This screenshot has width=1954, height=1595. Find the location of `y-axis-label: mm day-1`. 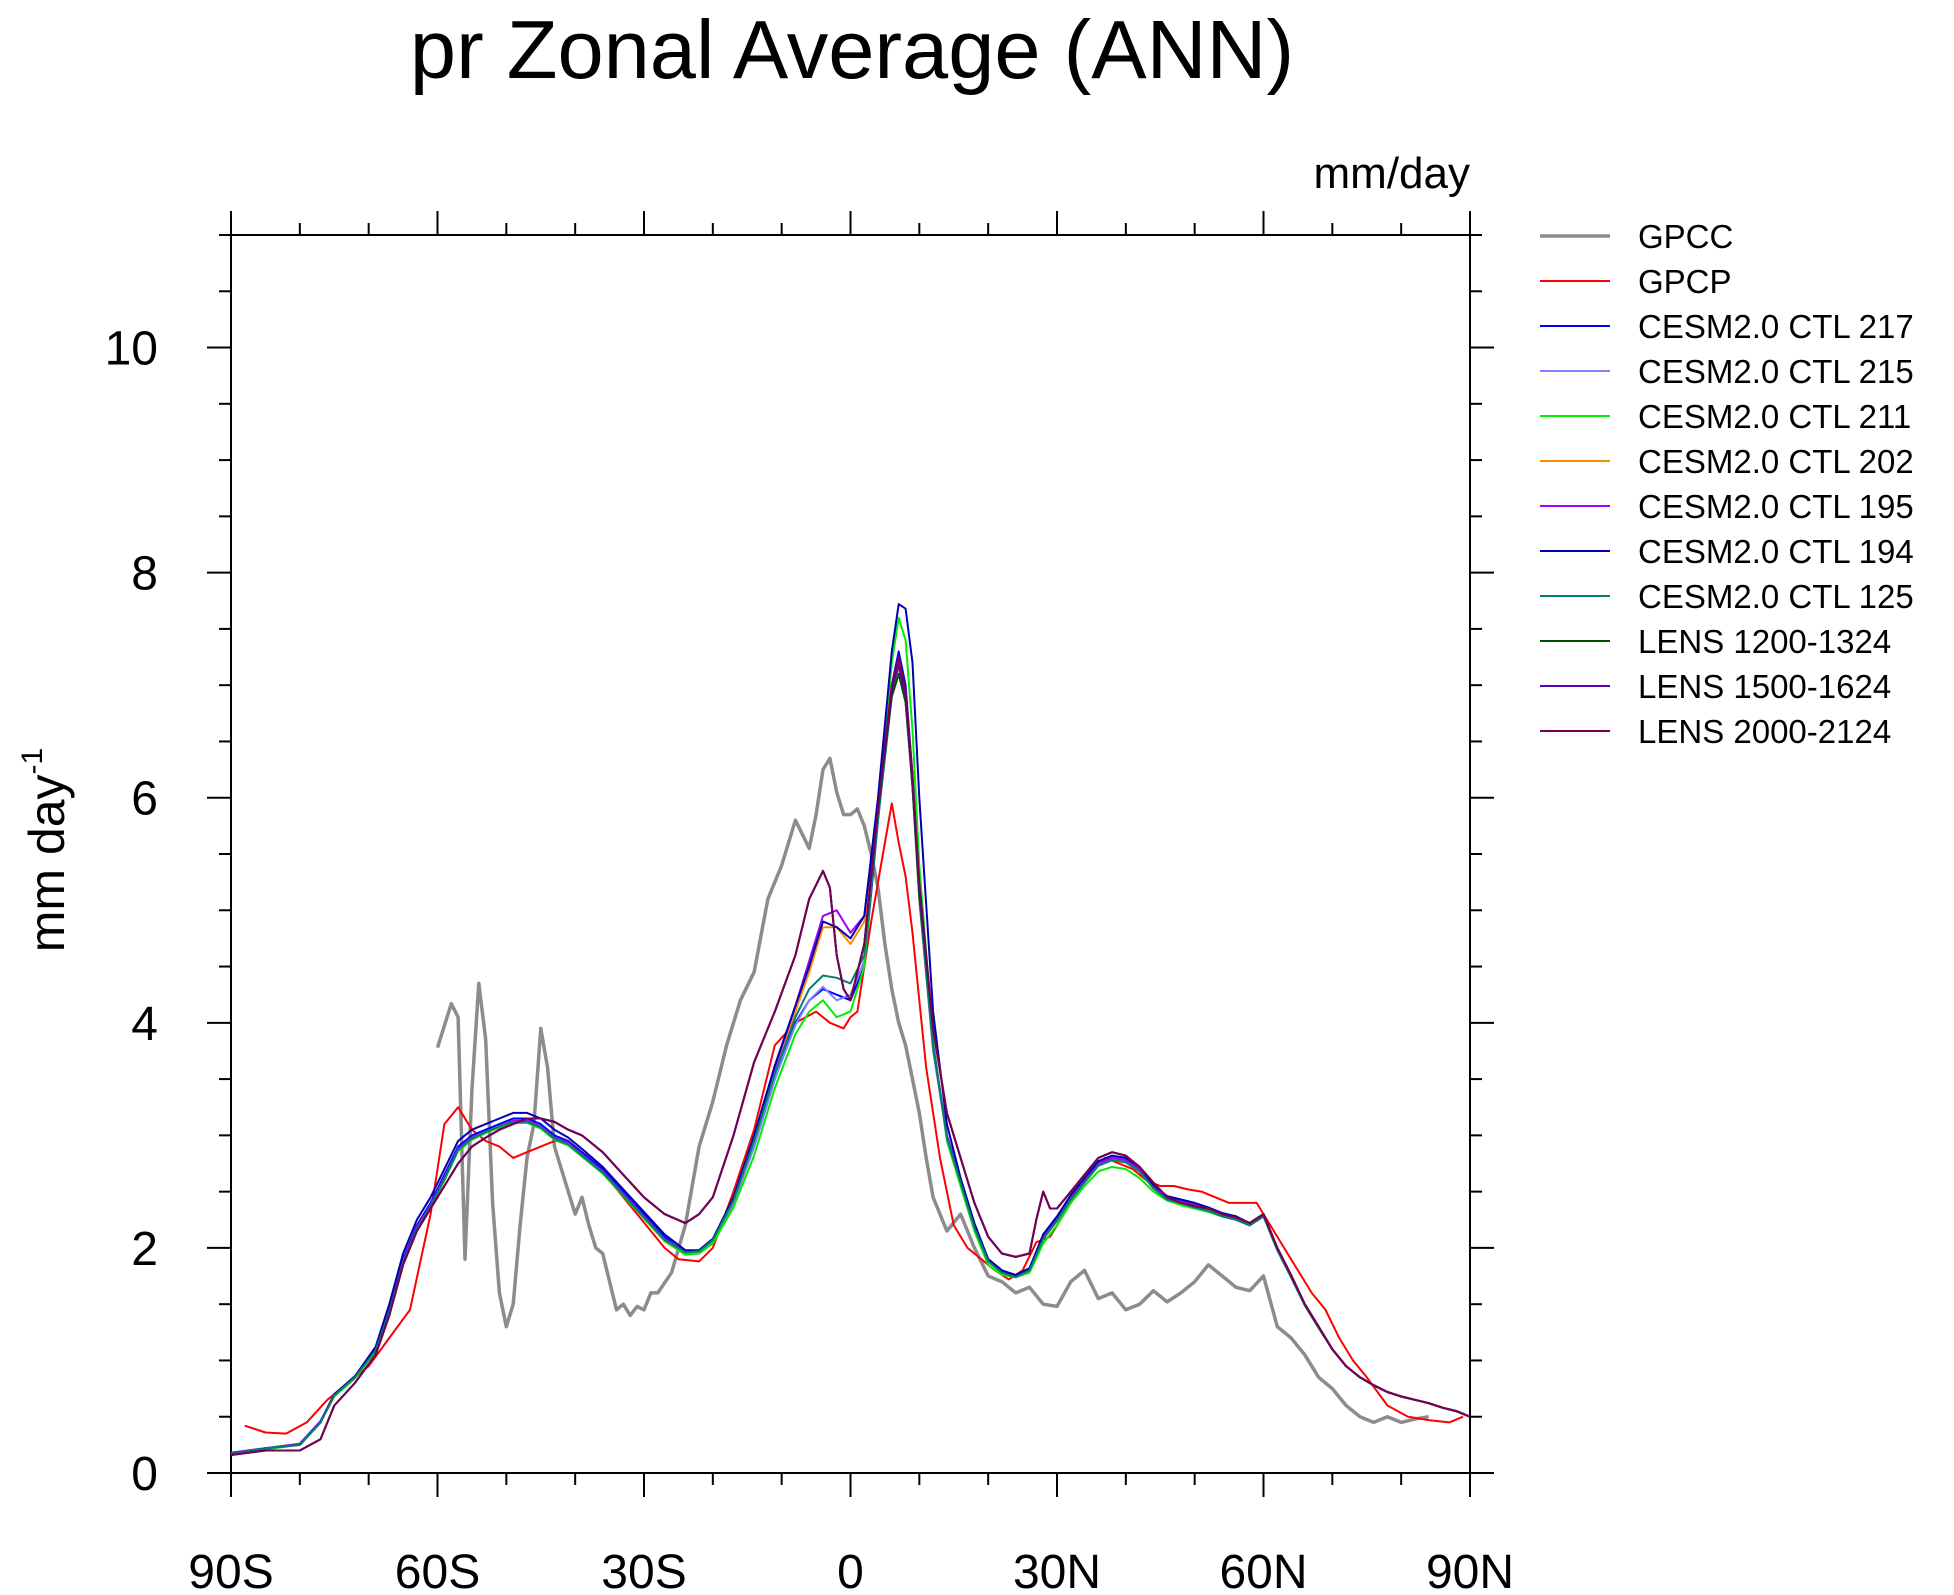

y-axis-label: mm day-1 is located at coordinates (45, 850).